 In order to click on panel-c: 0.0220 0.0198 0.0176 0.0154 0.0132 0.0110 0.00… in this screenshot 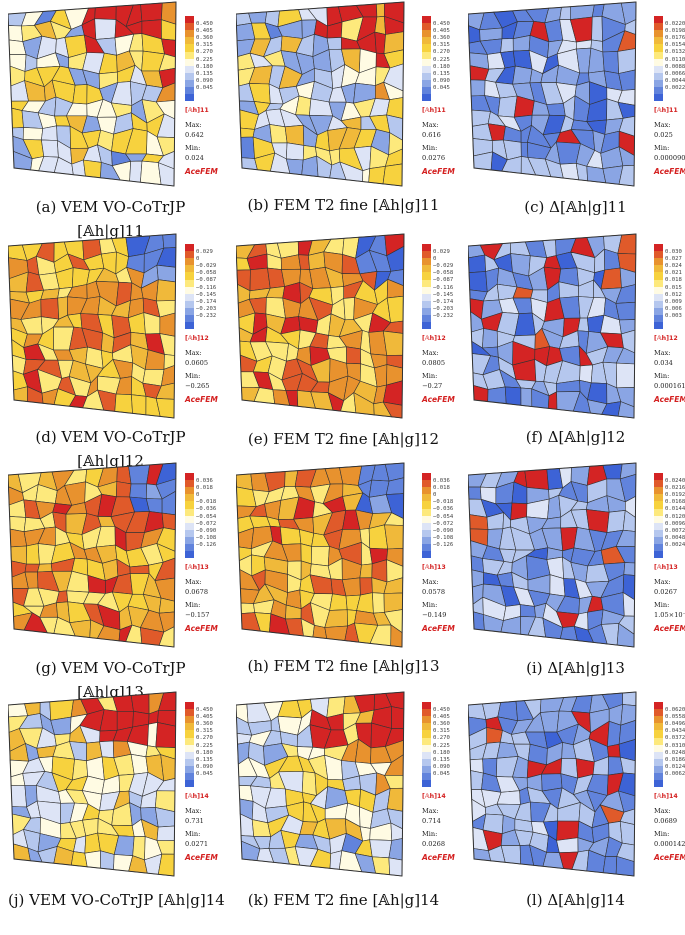, I will do `click(576, 114)`.